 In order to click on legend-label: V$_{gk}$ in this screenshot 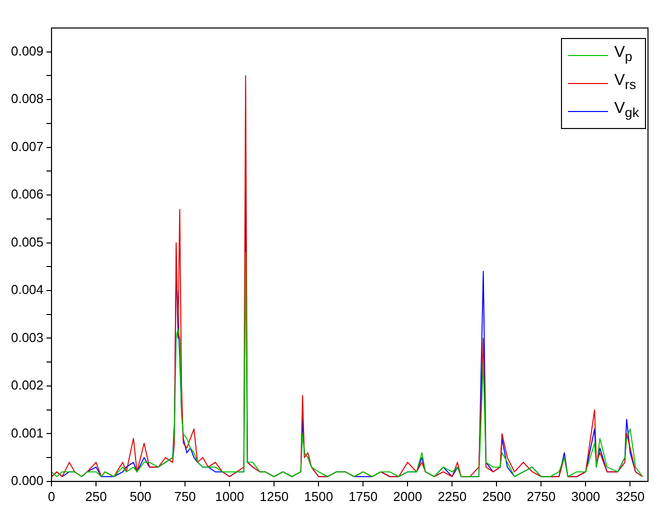, I will do `click(626, 111)`.